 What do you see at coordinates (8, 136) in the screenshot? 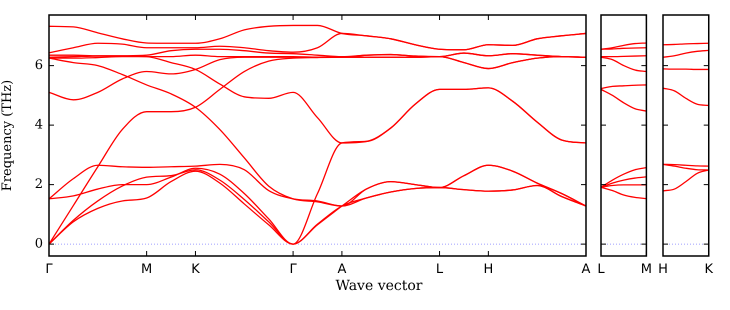
I see `y-axis-title: Frequency (THz)` at bounding box center [8, 136].